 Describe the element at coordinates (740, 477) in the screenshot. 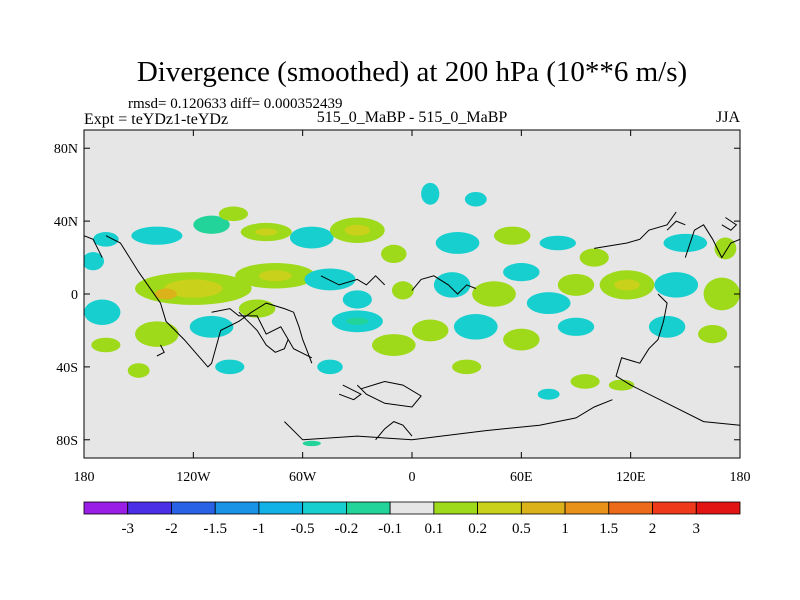

I see `x-tick-label-6: 180` at that location.